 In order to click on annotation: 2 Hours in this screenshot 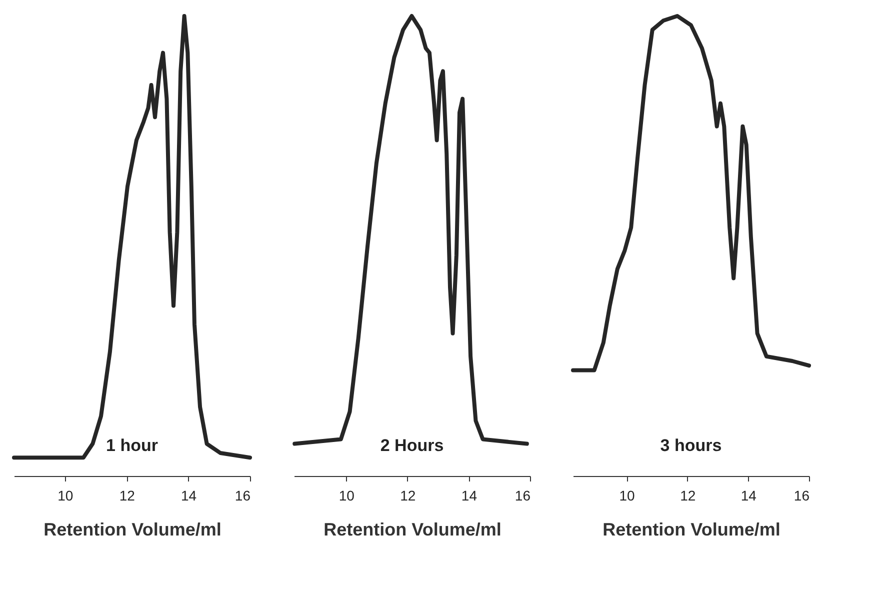, I will do `click(412, 445)`.